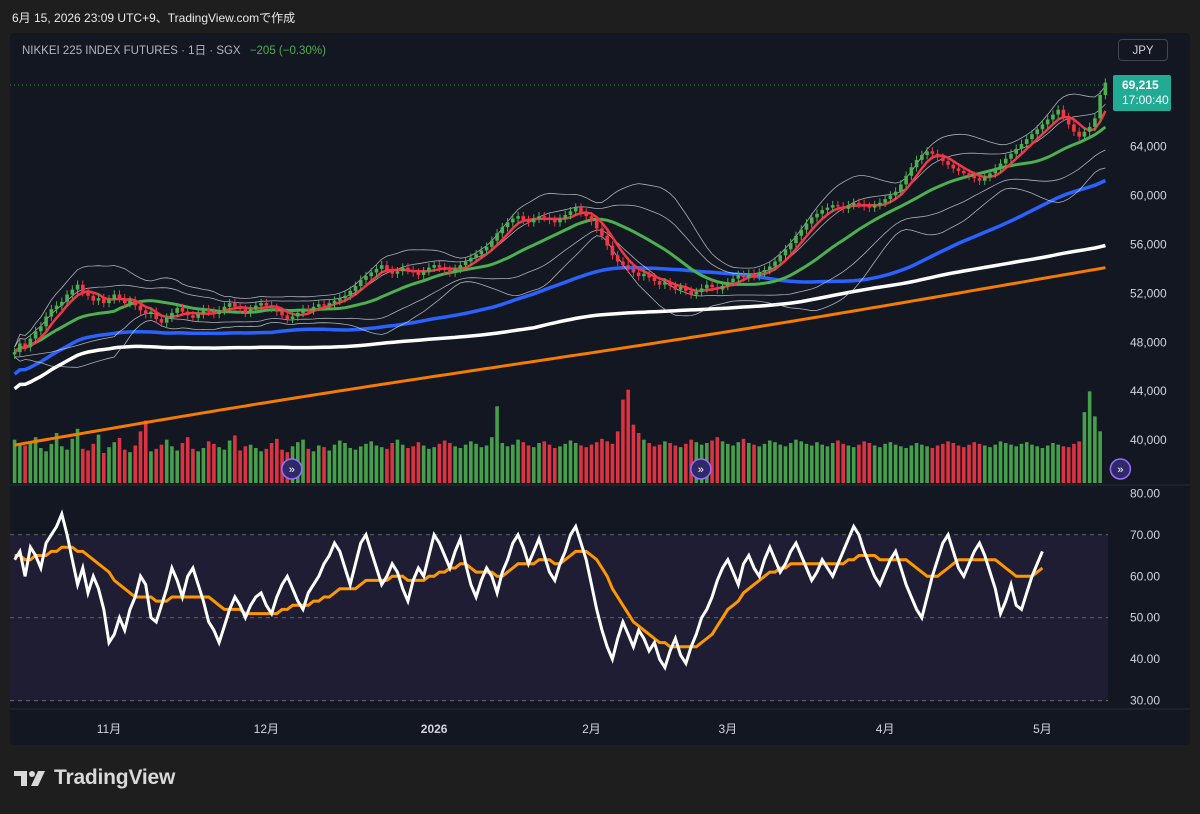  What do you see at coordinates (591, 729) in the screenshot?
I see `time-axis-label: 2月` at bounding box center [591, 729].